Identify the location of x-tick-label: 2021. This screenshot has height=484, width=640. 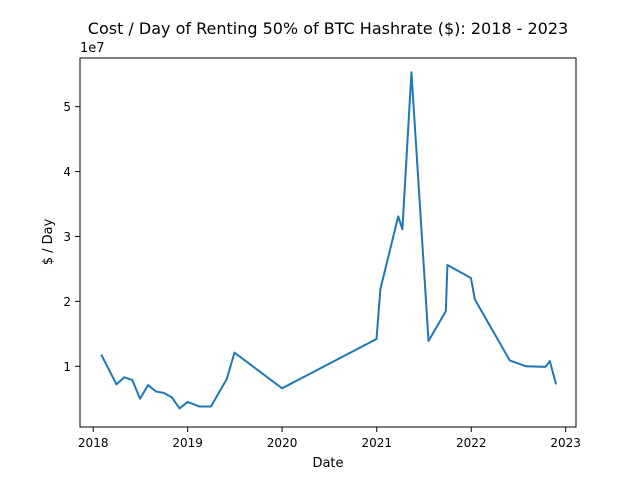
(376, 443).